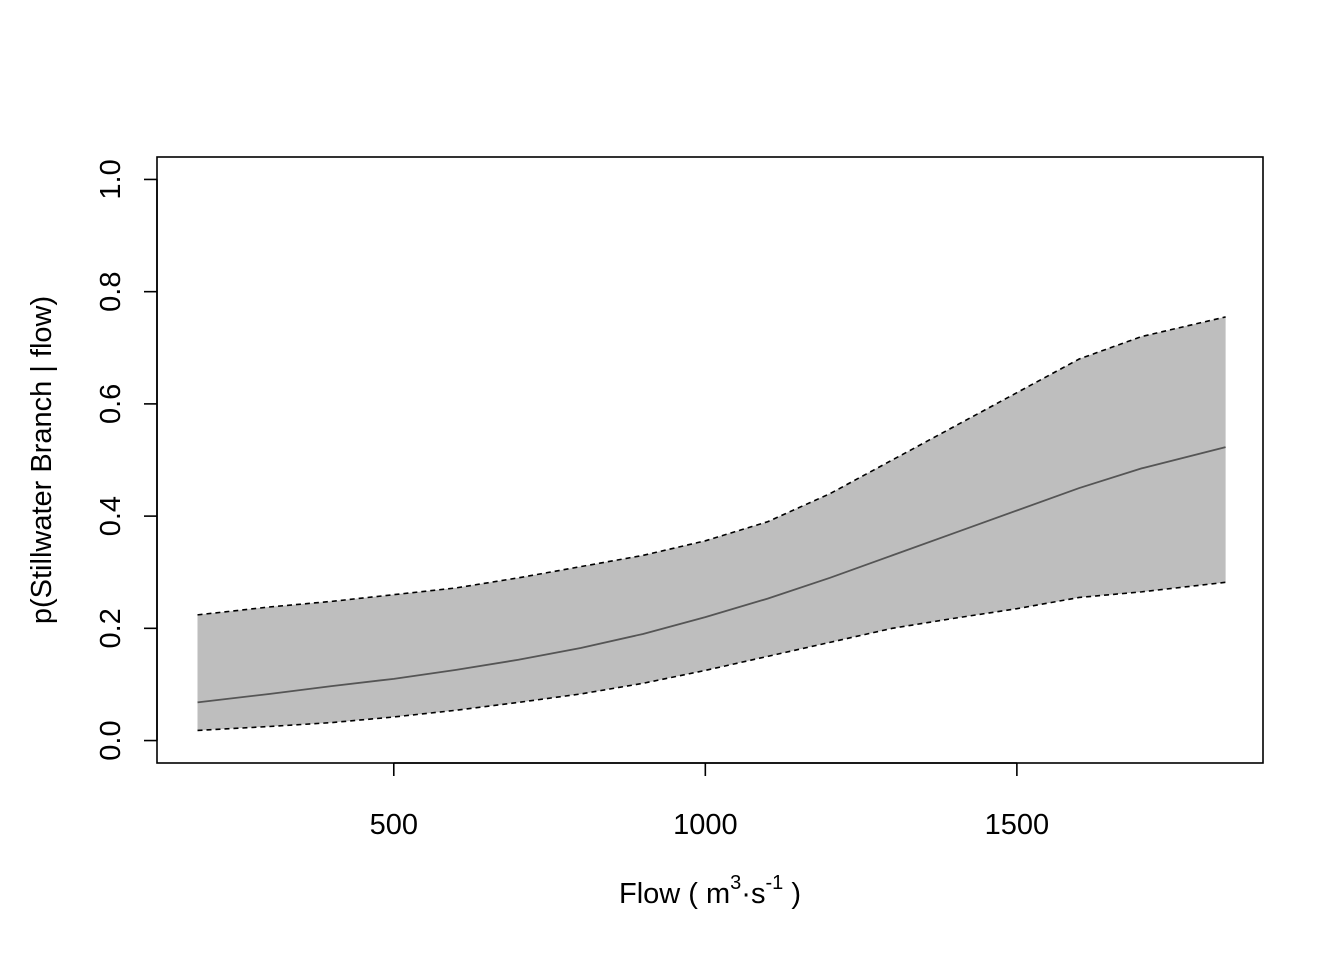 This screenshot has height=960, width=1344. What do you see at coordinates (792, 894) in the screenshot?
I see `x-axis-title-suffix: )` at bounding box center [792, 894].